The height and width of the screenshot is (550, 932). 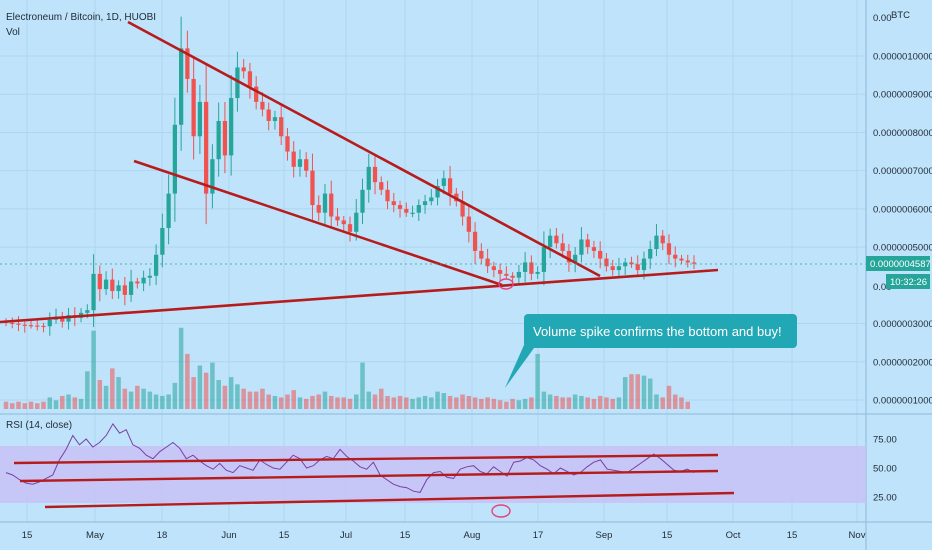 I want to click on time-axis: 15 May 18 Jun 15 Jul 15 Aug 17 Sep 15 Oct 15 Nov, so click(x=444, y=535).